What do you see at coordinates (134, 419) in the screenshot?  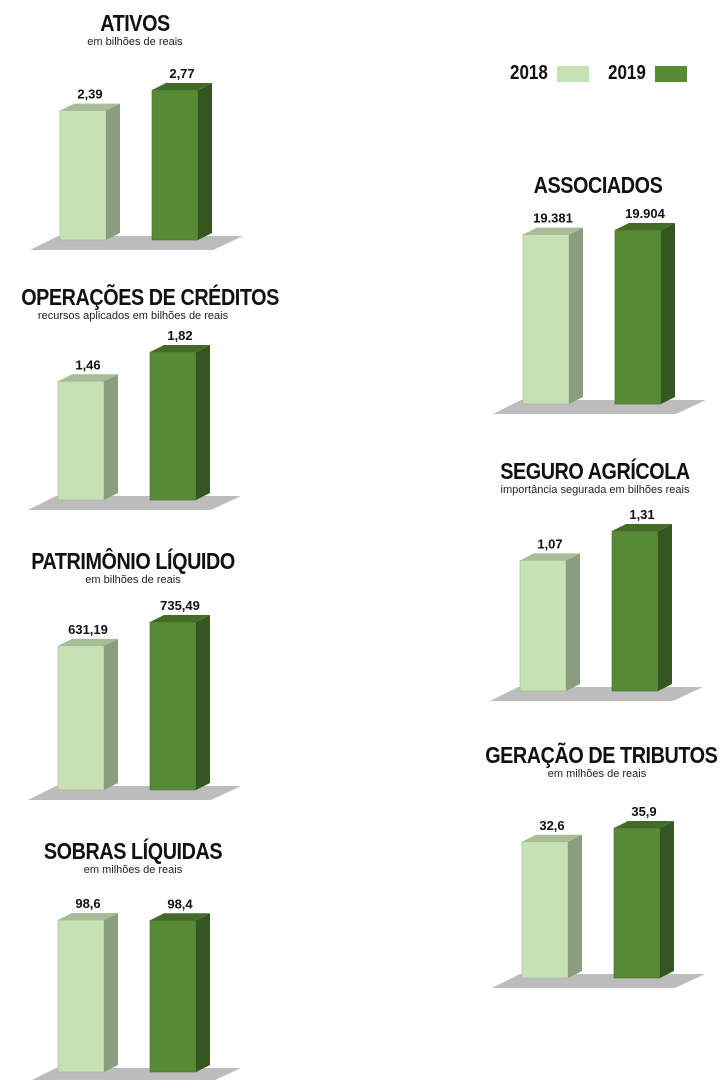 I see `chart-plot-operacoes: 1,46 1,82` at bounding box center [134, 419].